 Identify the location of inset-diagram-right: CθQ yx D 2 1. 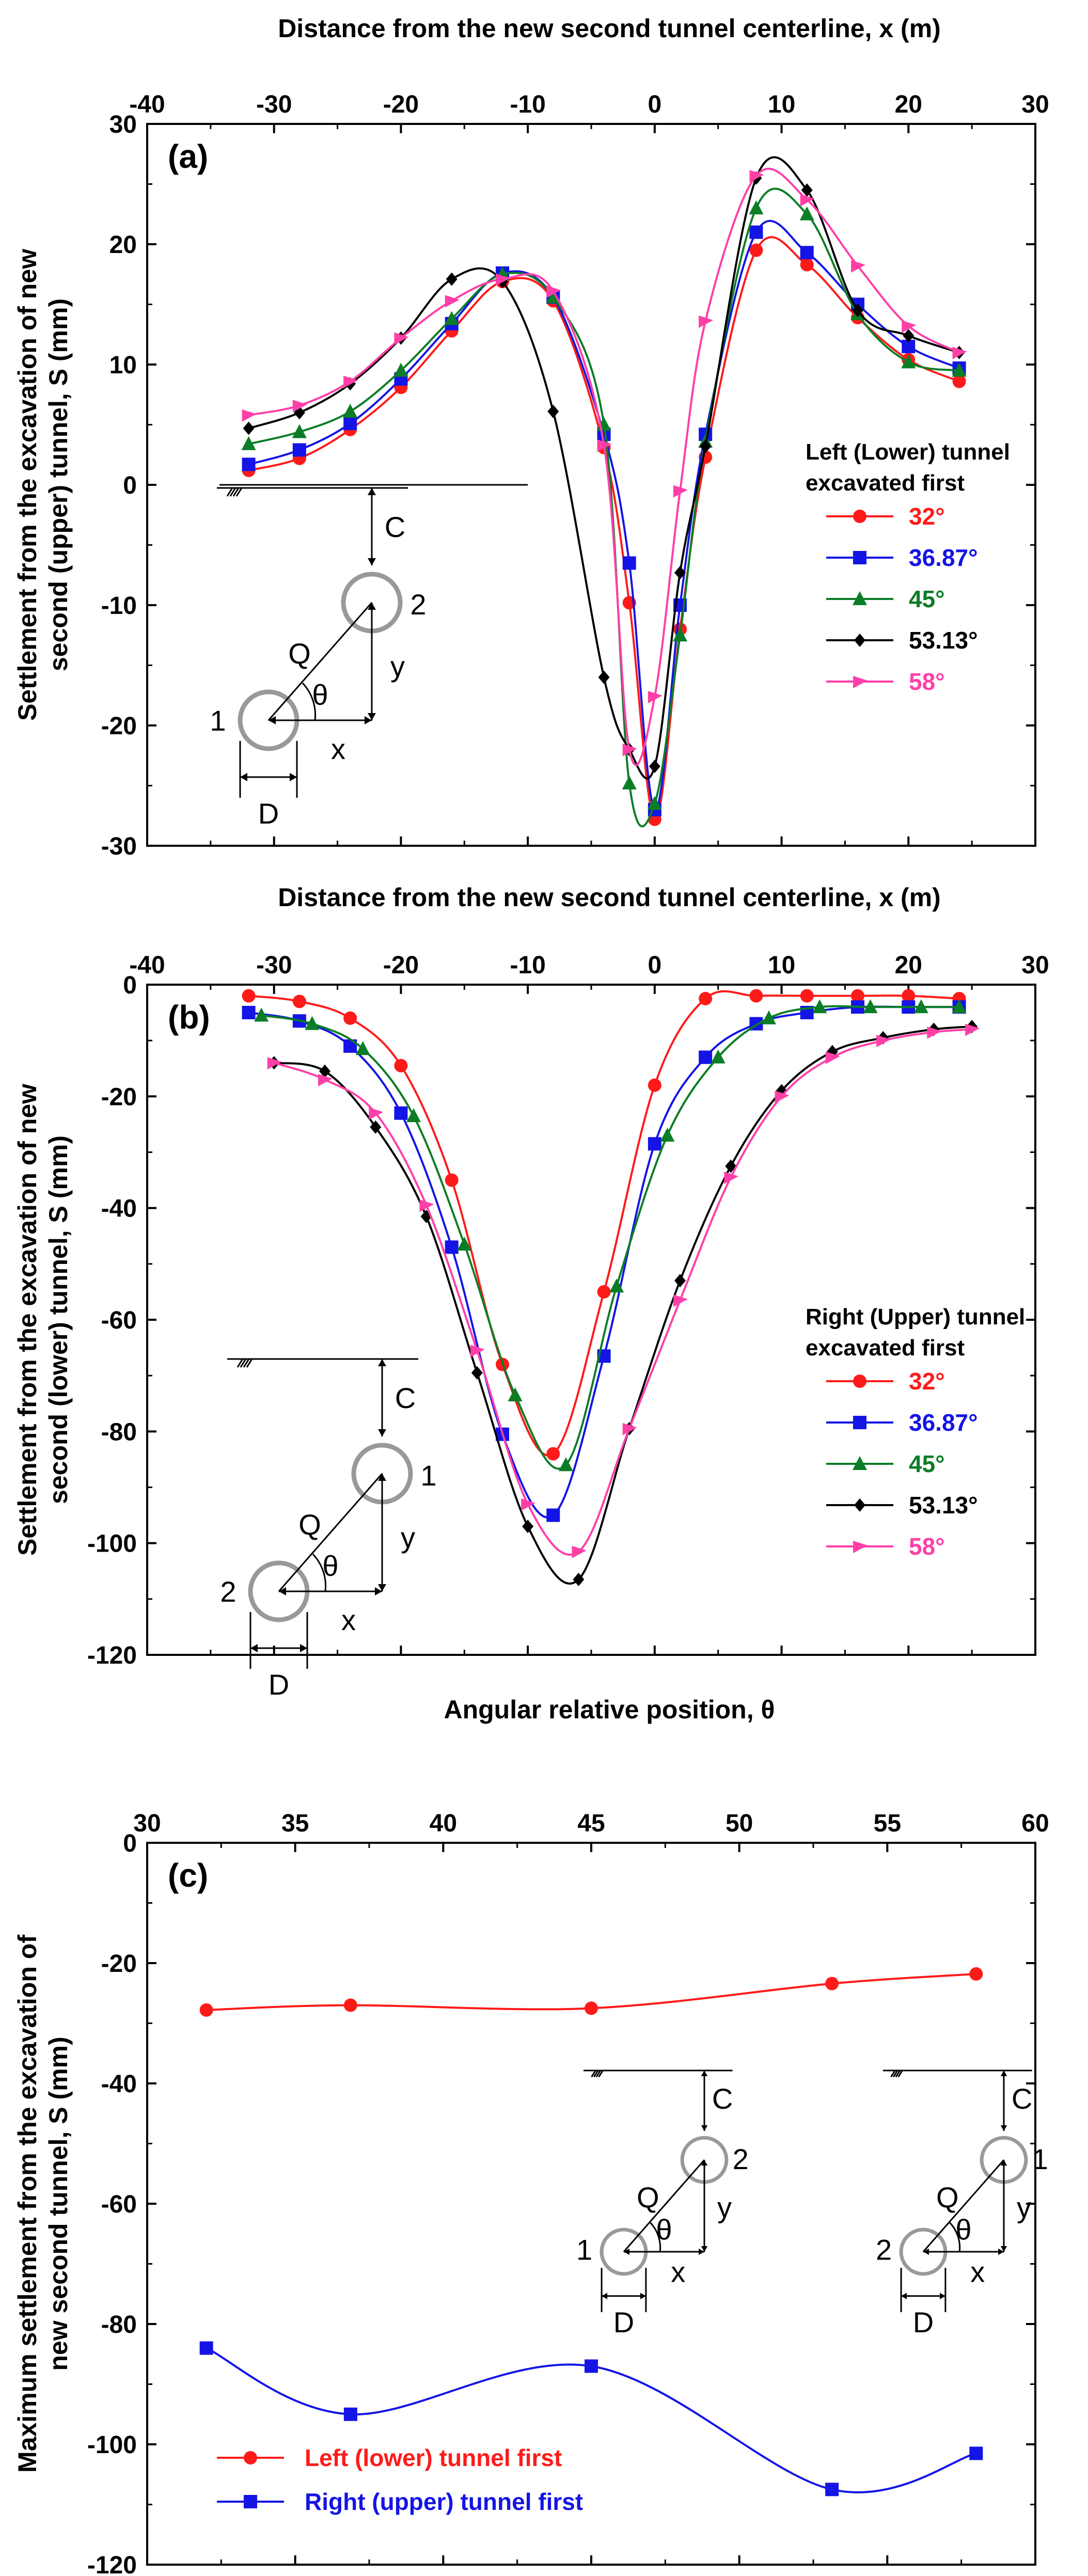
(962, 2203).